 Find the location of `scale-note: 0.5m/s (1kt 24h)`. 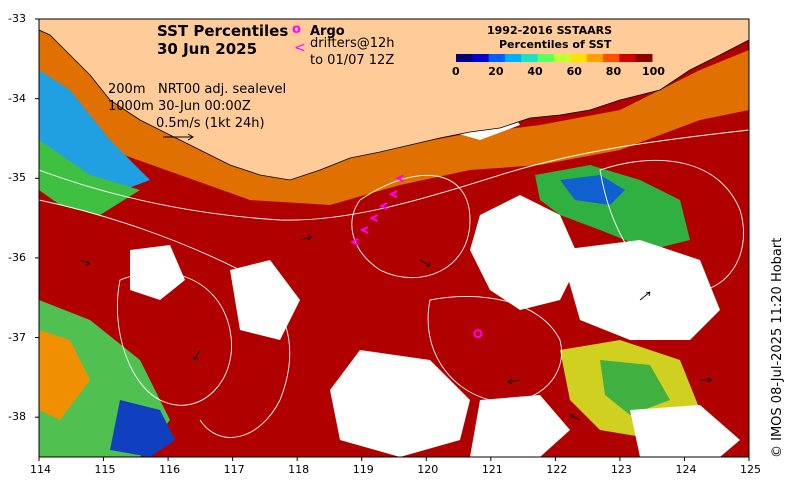

scale-note: 0.5m/s (1kt 24h) is located at coordinates (210, 123).